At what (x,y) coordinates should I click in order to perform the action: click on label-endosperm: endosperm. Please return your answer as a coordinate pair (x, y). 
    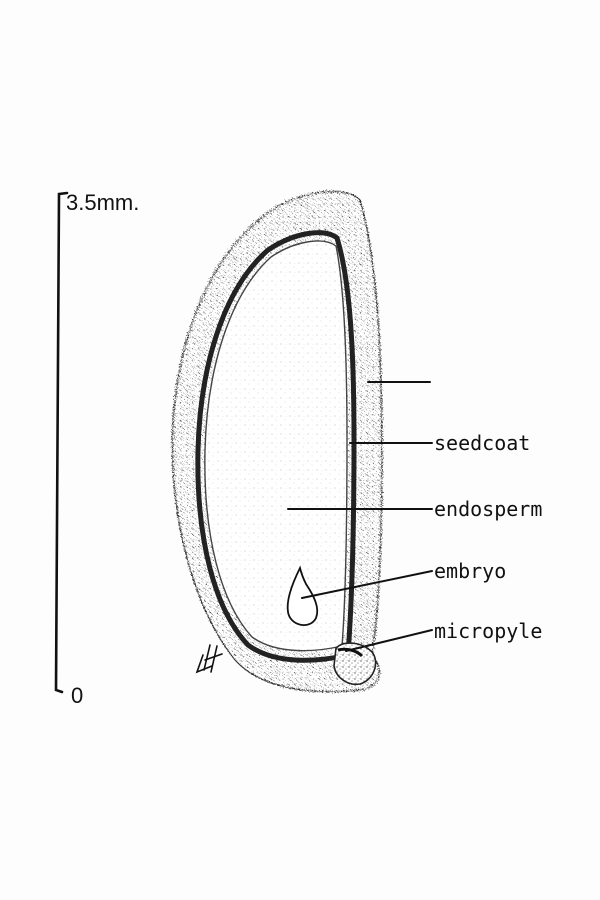
    Looking at the image, I should click on (488, 509).